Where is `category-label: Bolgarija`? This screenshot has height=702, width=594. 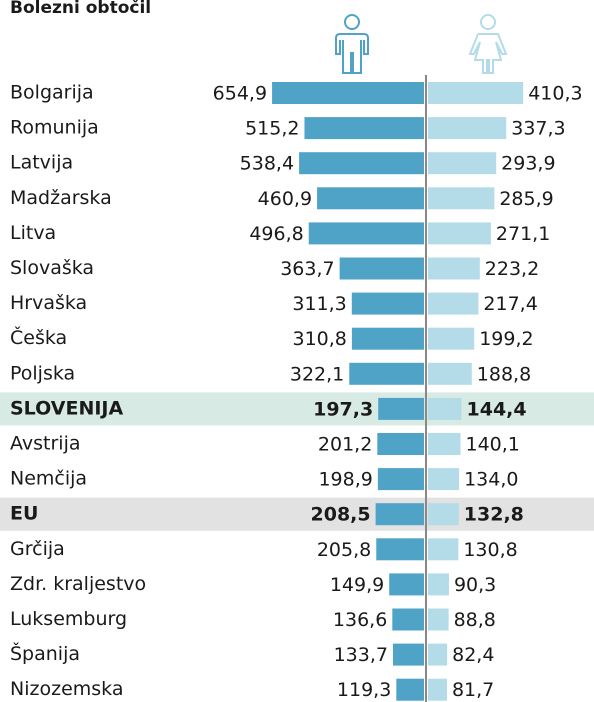
category-label: Bolgarija is located at coordinates (52, 93).